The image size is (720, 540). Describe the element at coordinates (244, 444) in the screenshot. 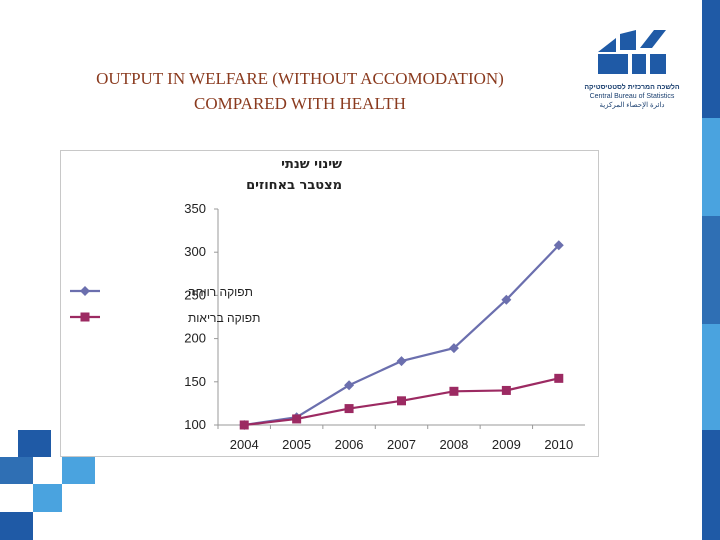

I see `x-tick-label: 2004` at that location.